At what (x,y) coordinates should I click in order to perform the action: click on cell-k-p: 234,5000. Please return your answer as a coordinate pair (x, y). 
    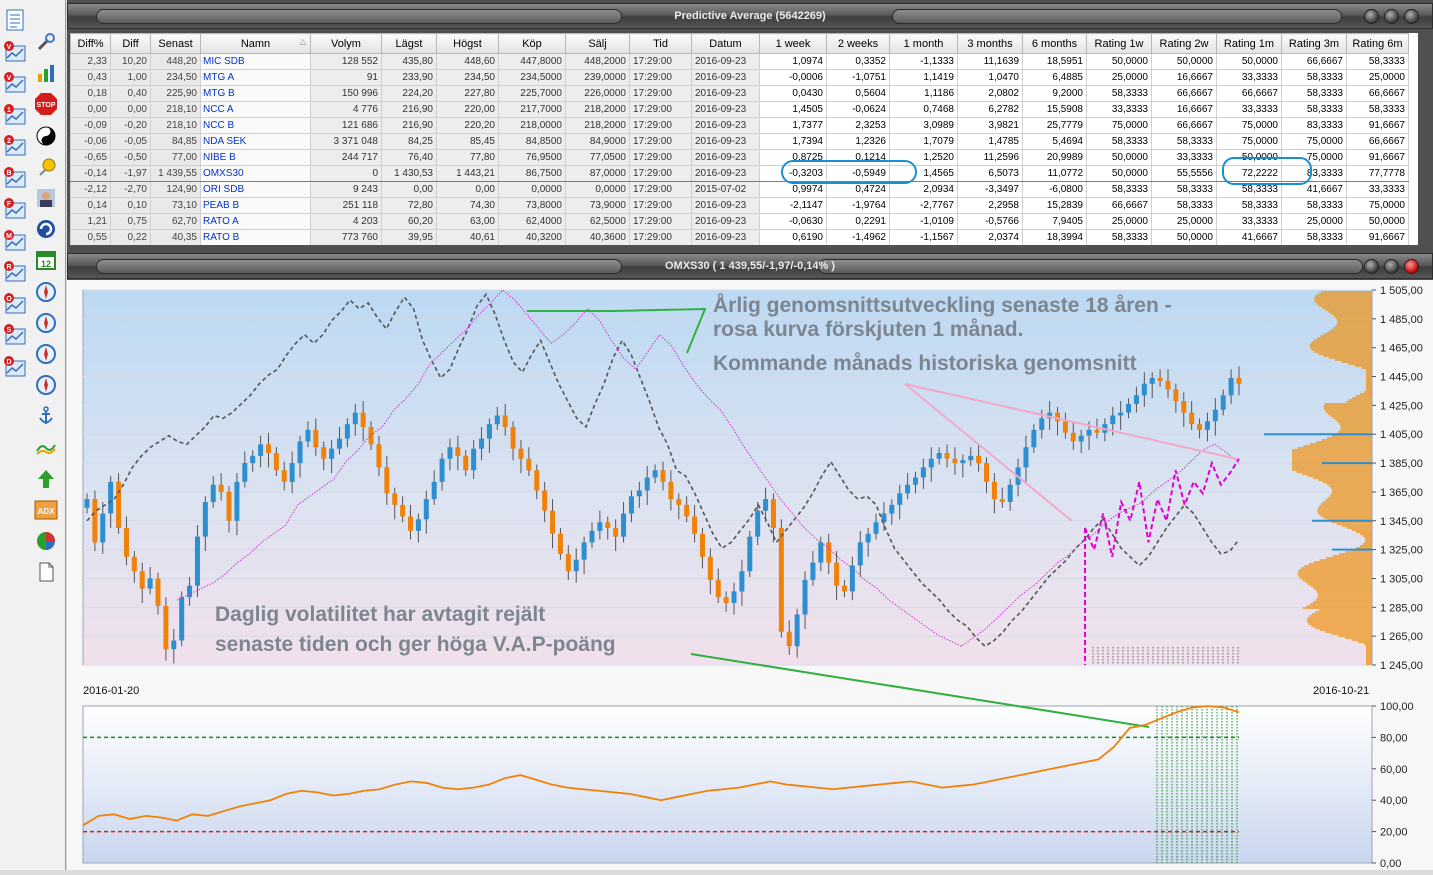
    Looking at the image, I should click on (532, 77).